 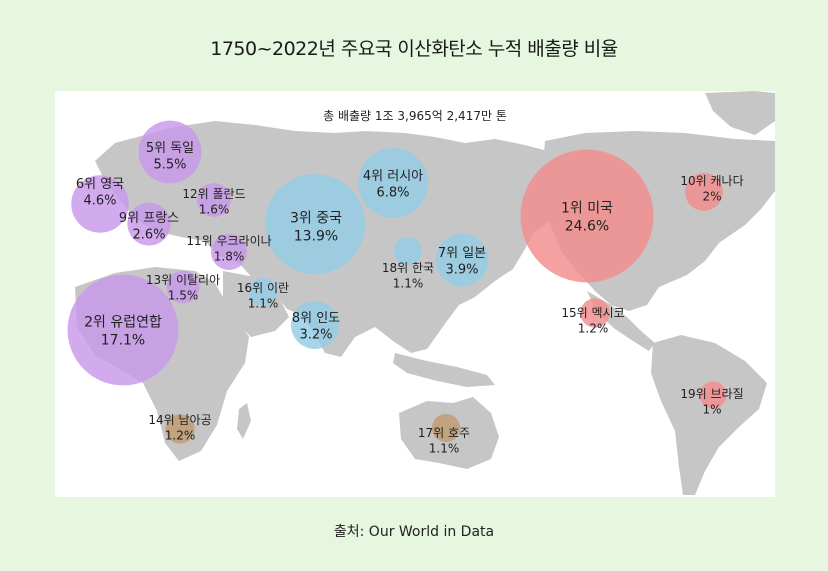 I want to click on bubble-독일, so click(x=170, y=152).